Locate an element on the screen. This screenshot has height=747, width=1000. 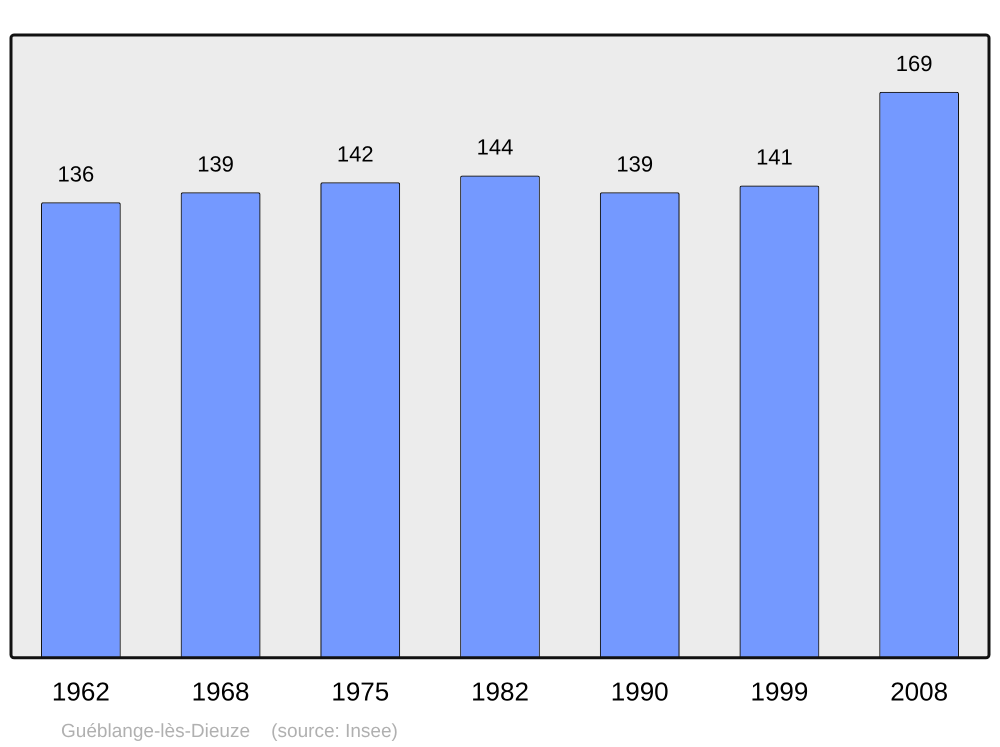
x-tick-label: 2008 is located at coordinates (919, 691).